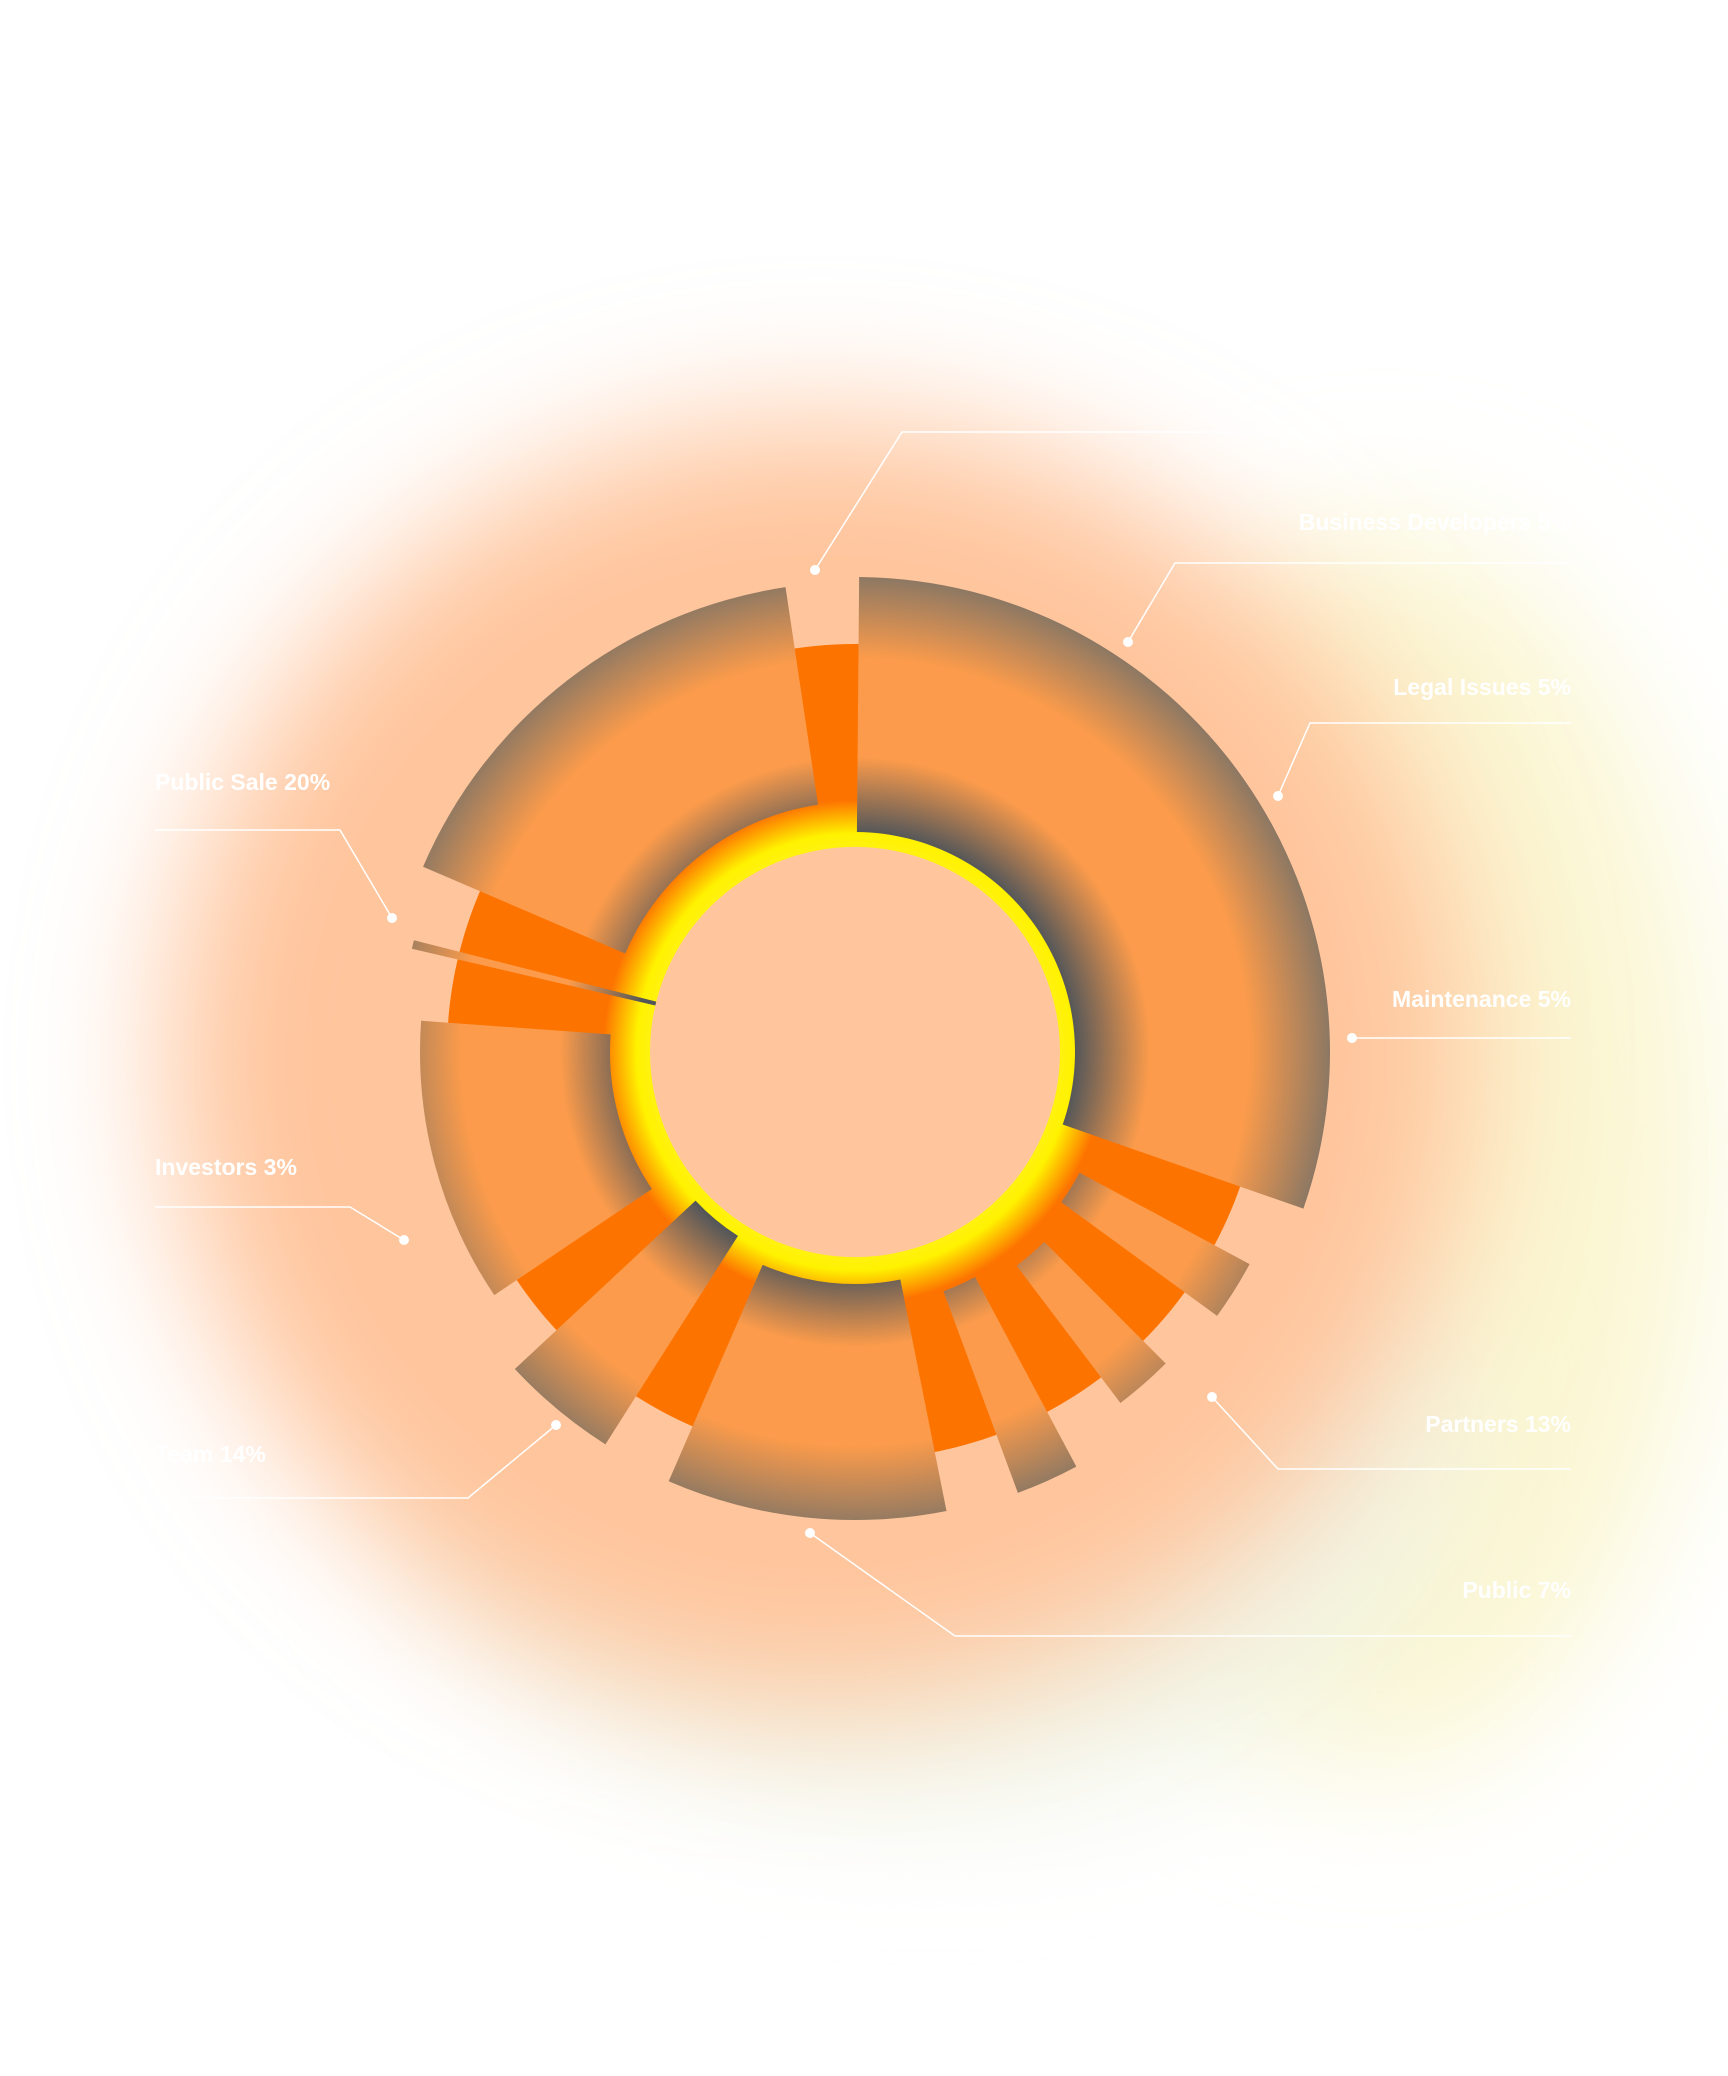  I want to click on segment-label-0: Reserves 35%, so click(1493, 392).